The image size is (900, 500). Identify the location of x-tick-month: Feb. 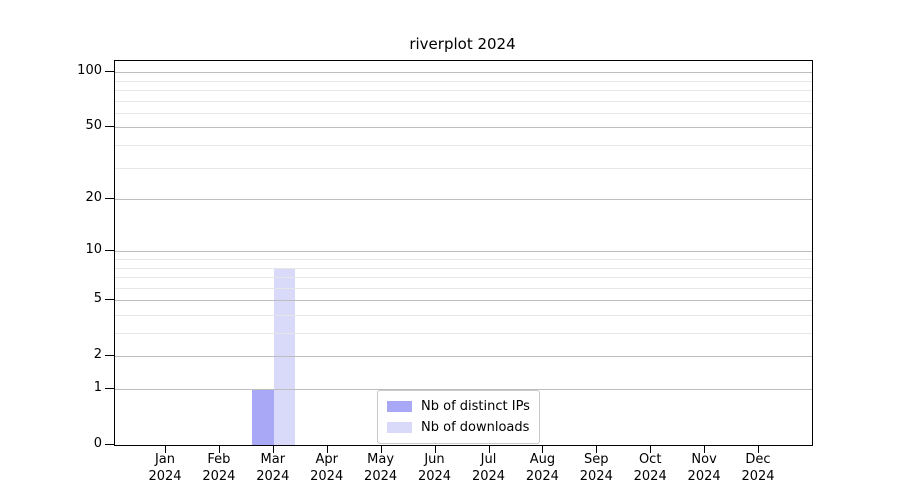
(219, 459).